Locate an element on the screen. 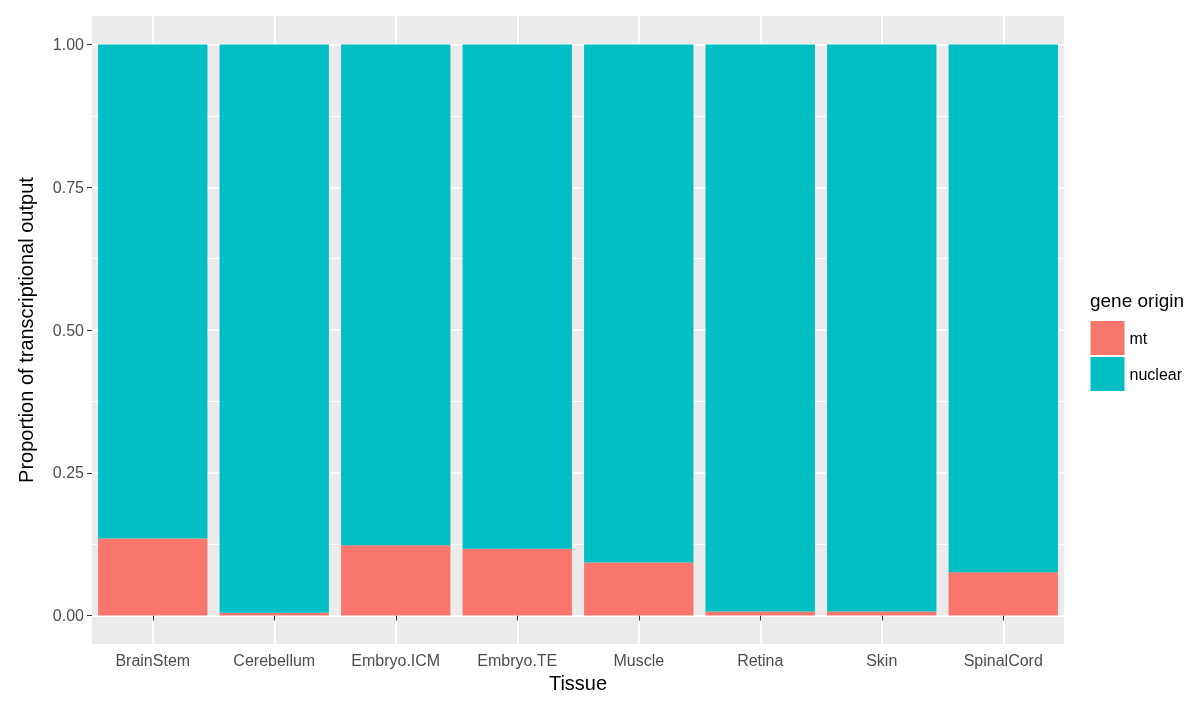 The image size is (1203, 706). x-tick-label: Embryo.ICM is located at coordinates (396, 660).